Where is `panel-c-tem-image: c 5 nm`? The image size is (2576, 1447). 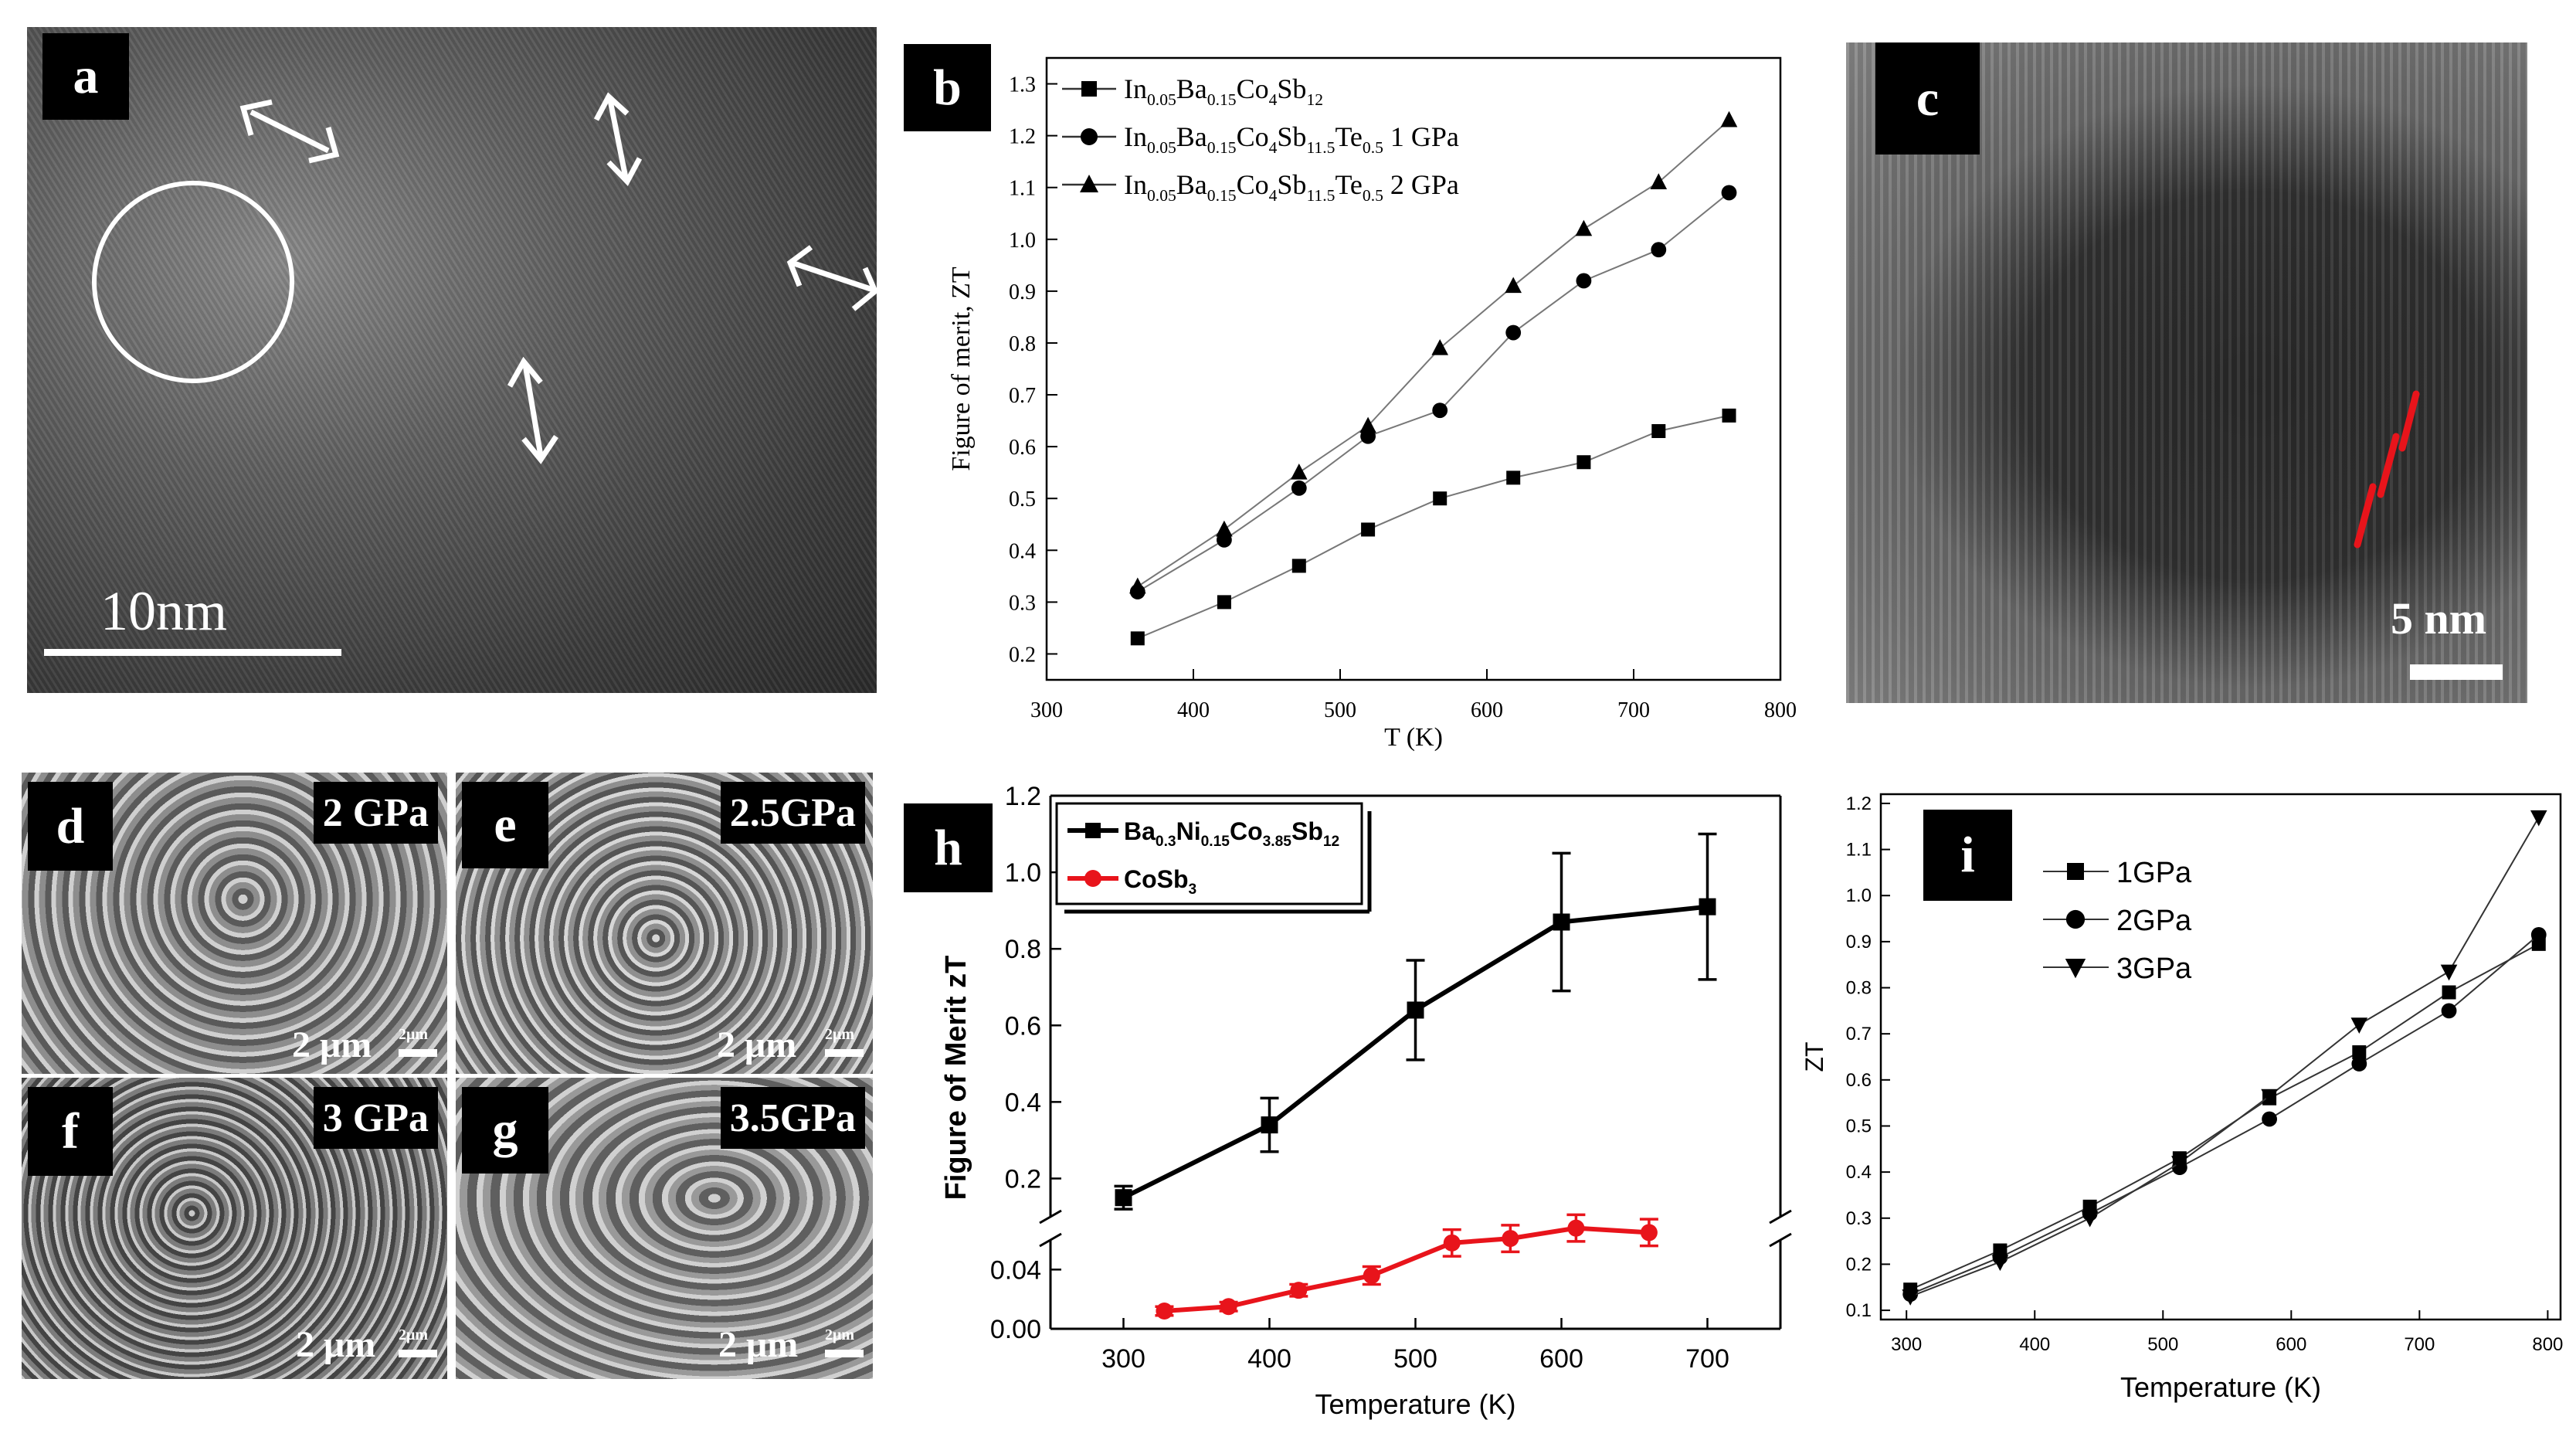 panel-c-tem-image: c 5 nm is located at coordinates (2186, 372).